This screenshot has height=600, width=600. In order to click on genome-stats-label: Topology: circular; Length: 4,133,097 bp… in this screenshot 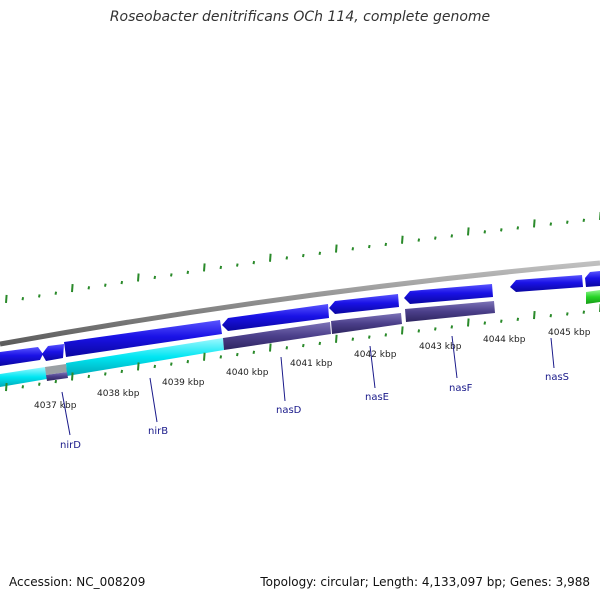, I will do `click(425, 582)`.